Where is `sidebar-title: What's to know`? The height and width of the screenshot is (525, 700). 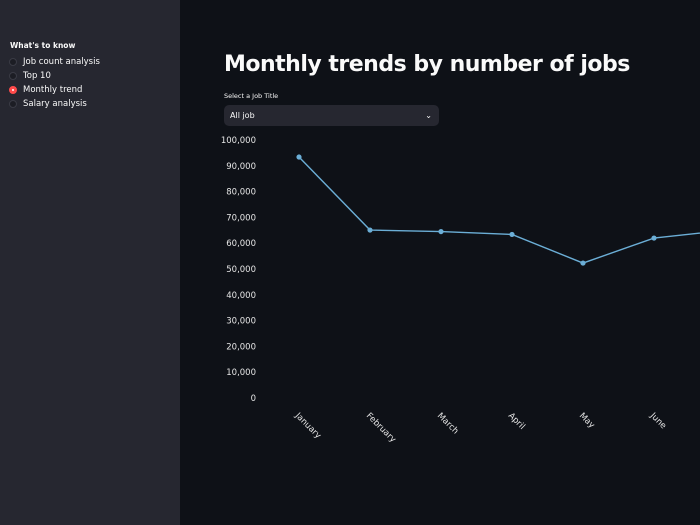 sidebar-title: What's to know is located at coordinates (43, 45).